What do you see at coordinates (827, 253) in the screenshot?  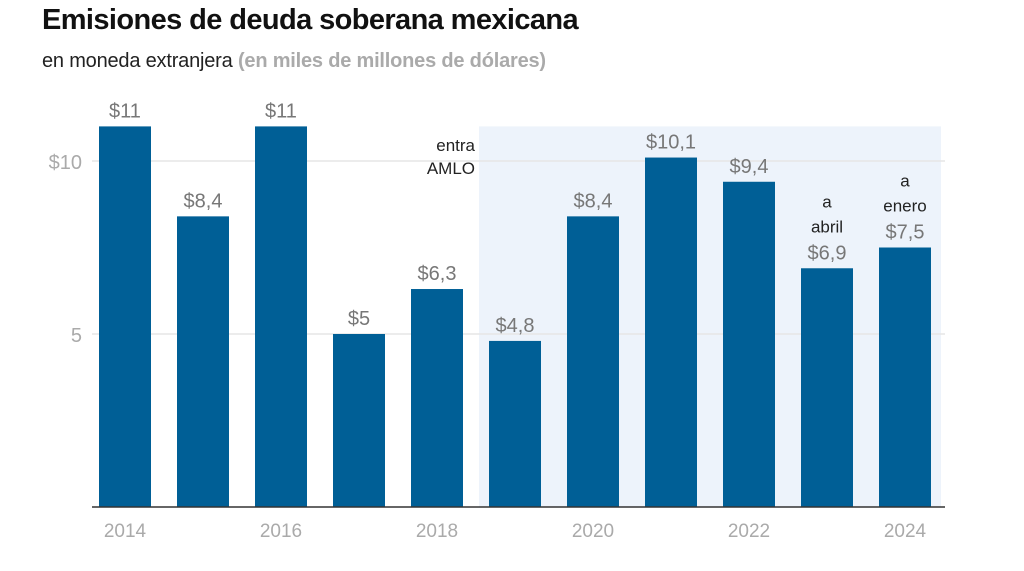 I see `value-label: $6,9` at bounding box center [827, 253].